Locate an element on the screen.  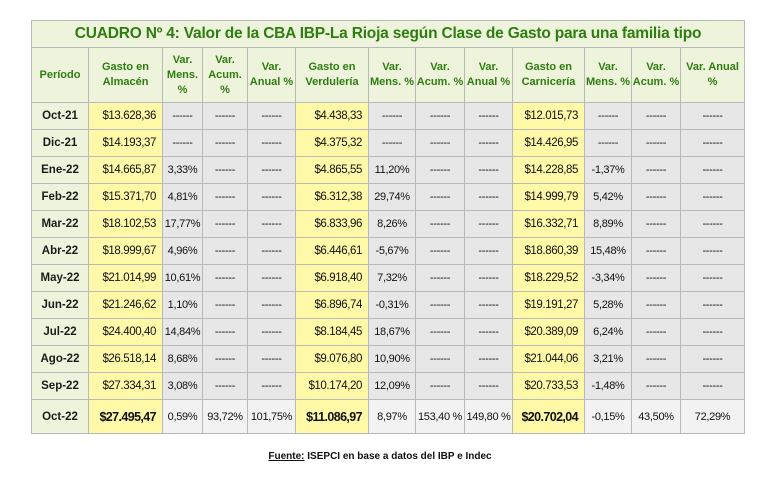
period-cell: Oct-22 is located at coordinates (60, 416).